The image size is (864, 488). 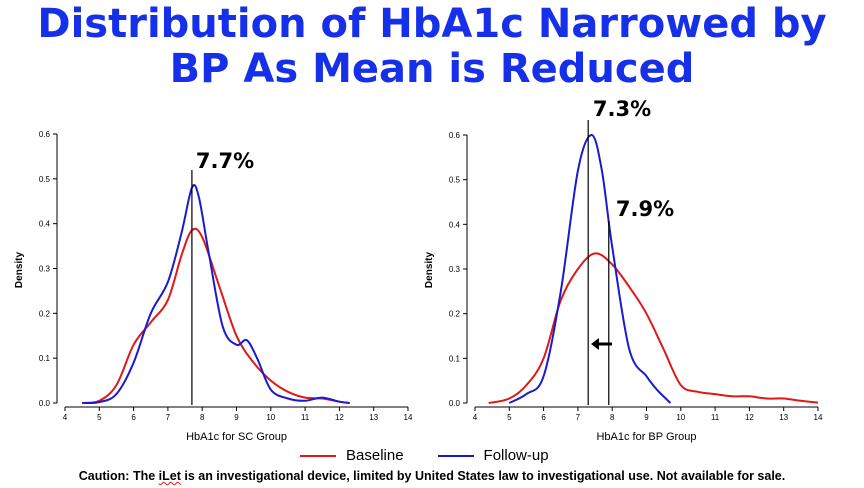 What do you see at coordinates (202, 417) in the screenshot?
I see `sc-x-tick-label: 8` at bounding box center [202, 417].